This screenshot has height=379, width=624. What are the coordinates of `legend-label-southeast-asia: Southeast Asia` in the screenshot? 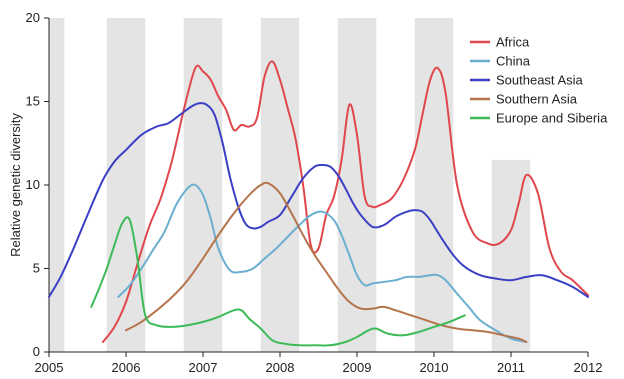 It's located at (539, 80).